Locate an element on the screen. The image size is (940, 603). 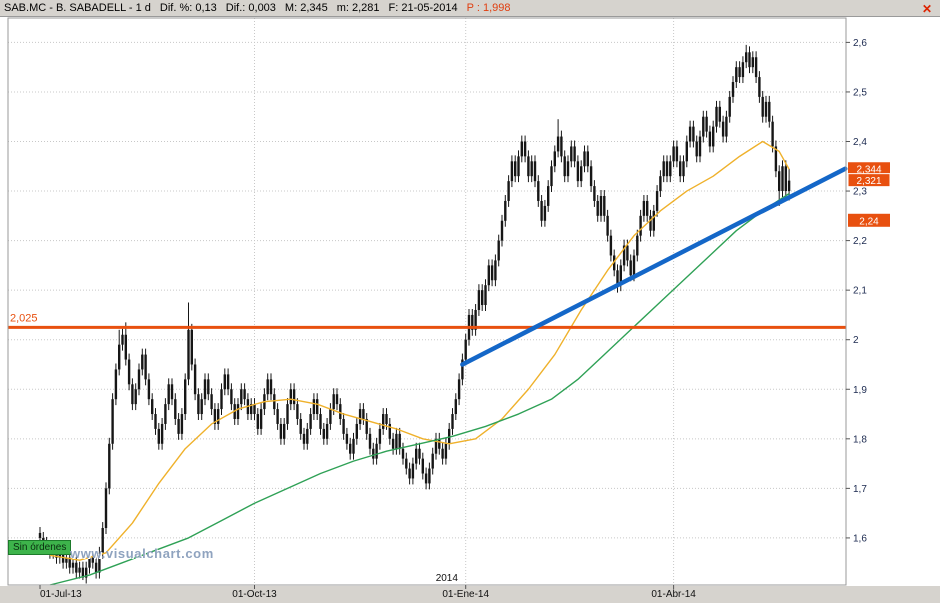
y-tick-label: 1,9 is located at coordinates (860, 390).